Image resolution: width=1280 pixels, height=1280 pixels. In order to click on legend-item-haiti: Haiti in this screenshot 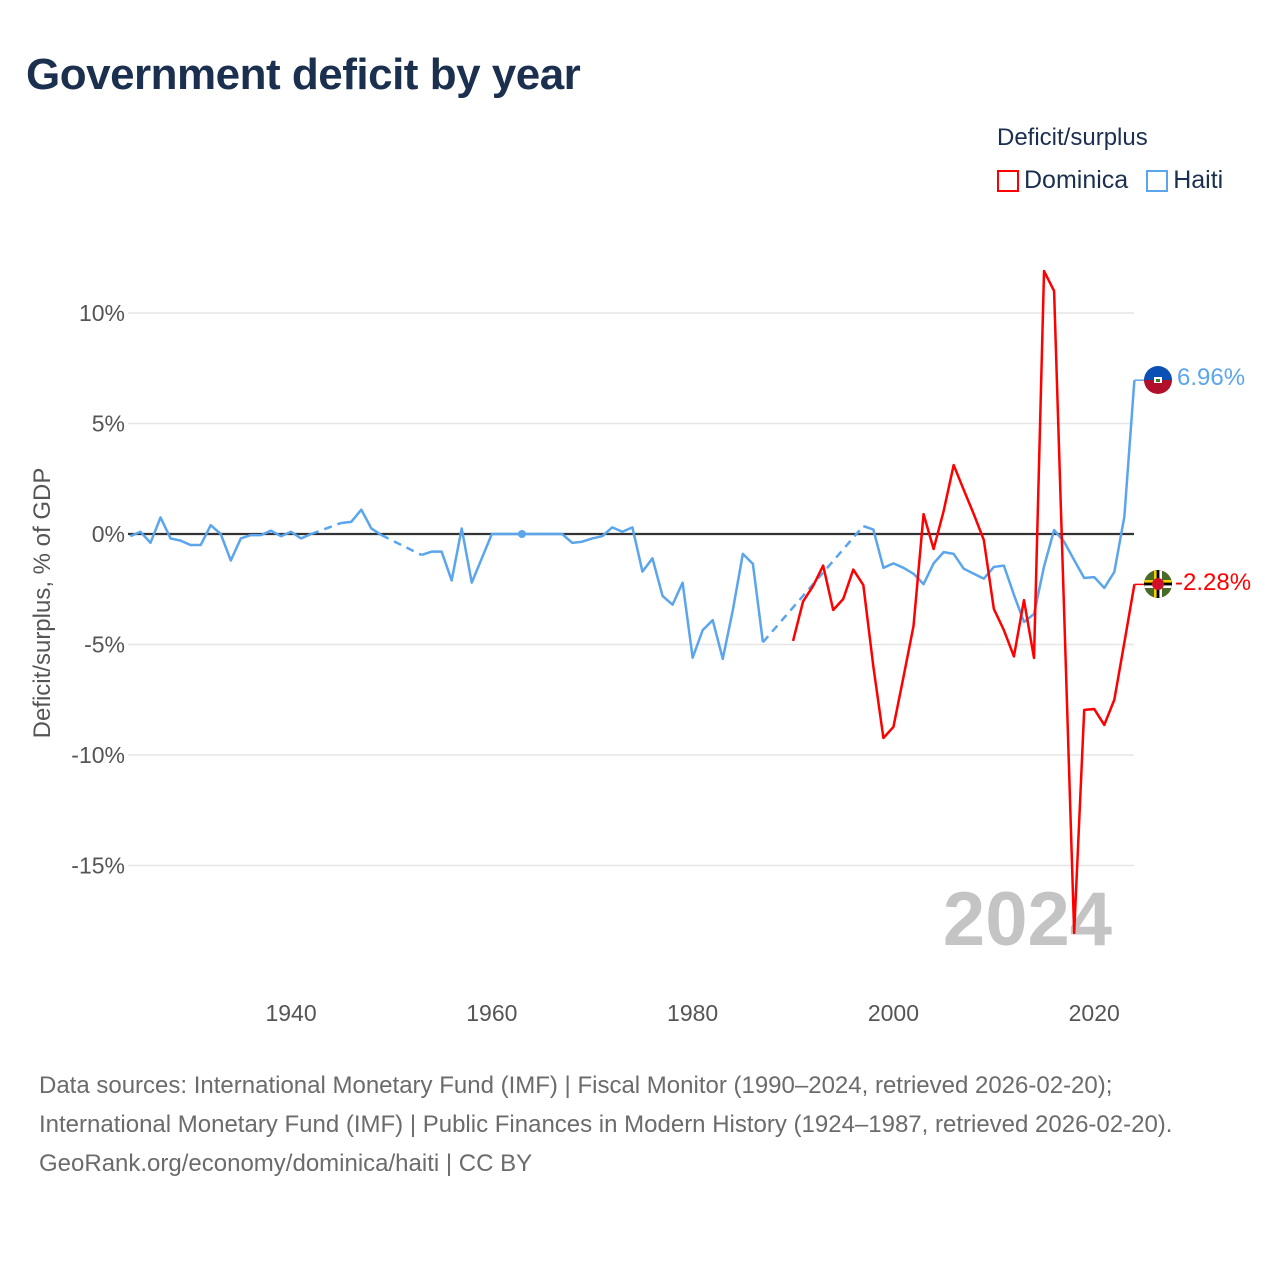, I will do `click(1184, 180)`.